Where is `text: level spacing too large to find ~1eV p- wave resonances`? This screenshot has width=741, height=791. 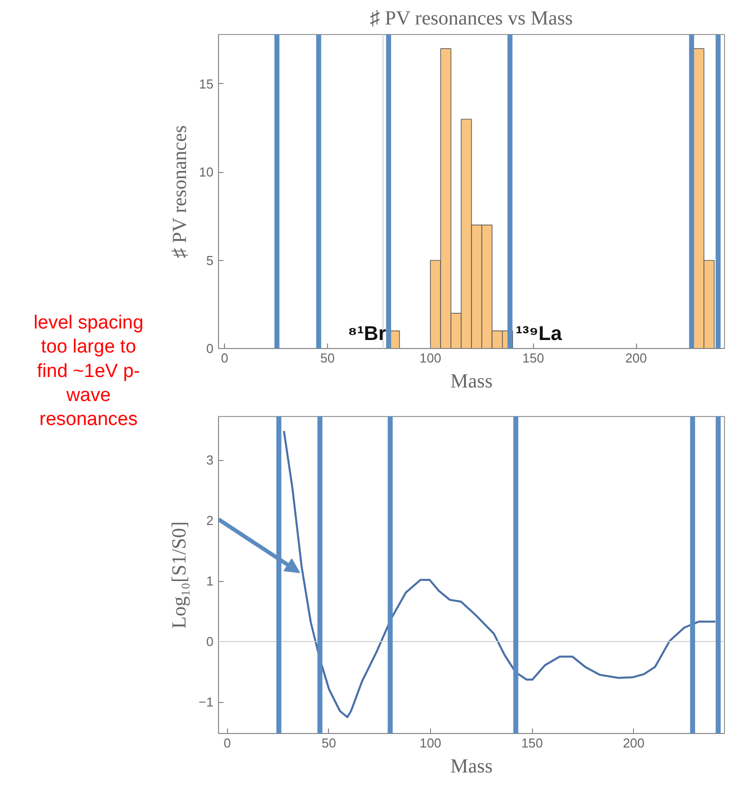
text: level spacing too large to find ~1eV p- wave resonances is located at coordinates (89, 371).